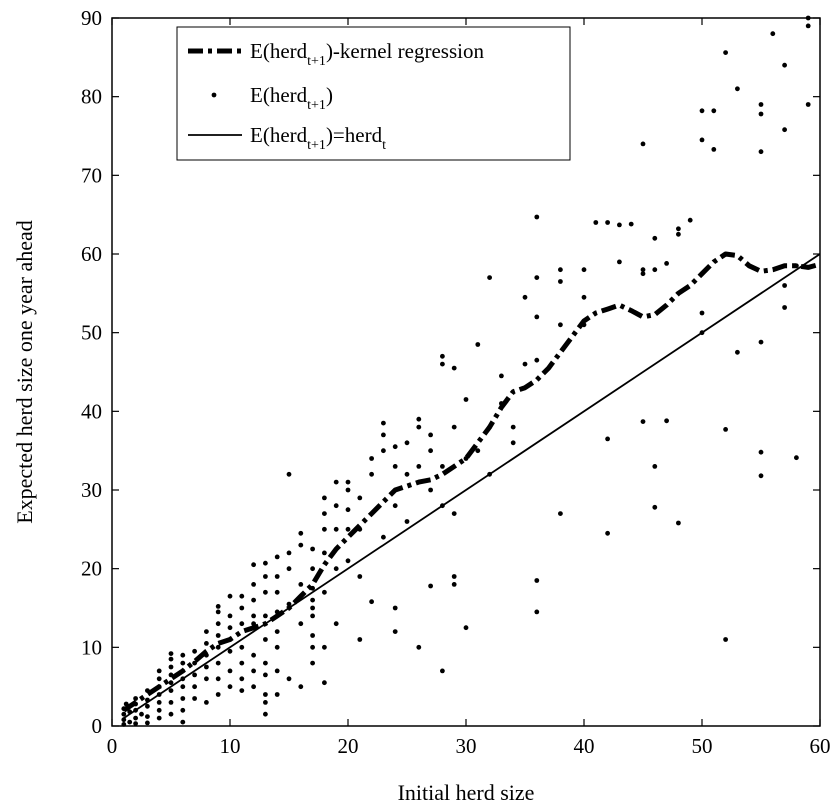 The image size is (840, 812). I want to click on y-tick-label: 70, so click(91, 175).